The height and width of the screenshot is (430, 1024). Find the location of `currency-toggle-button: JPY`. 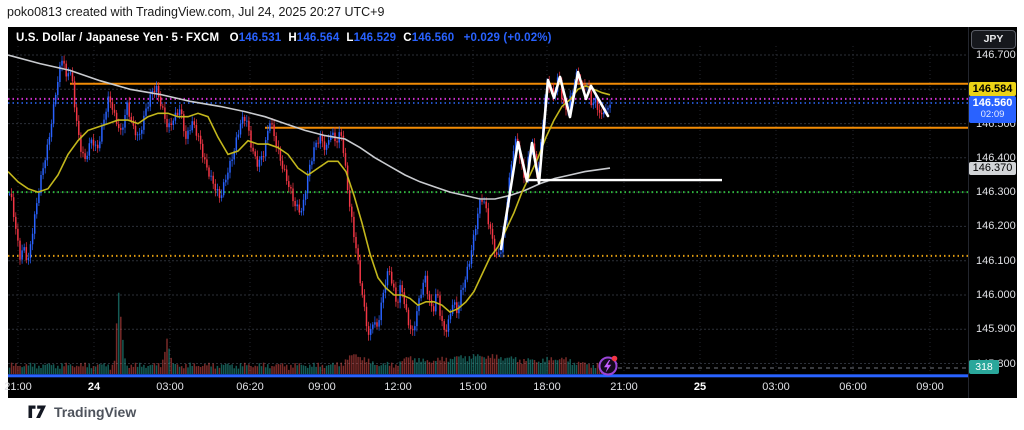

currency-toggle-button: JPY is located at coordinates (993, 39).